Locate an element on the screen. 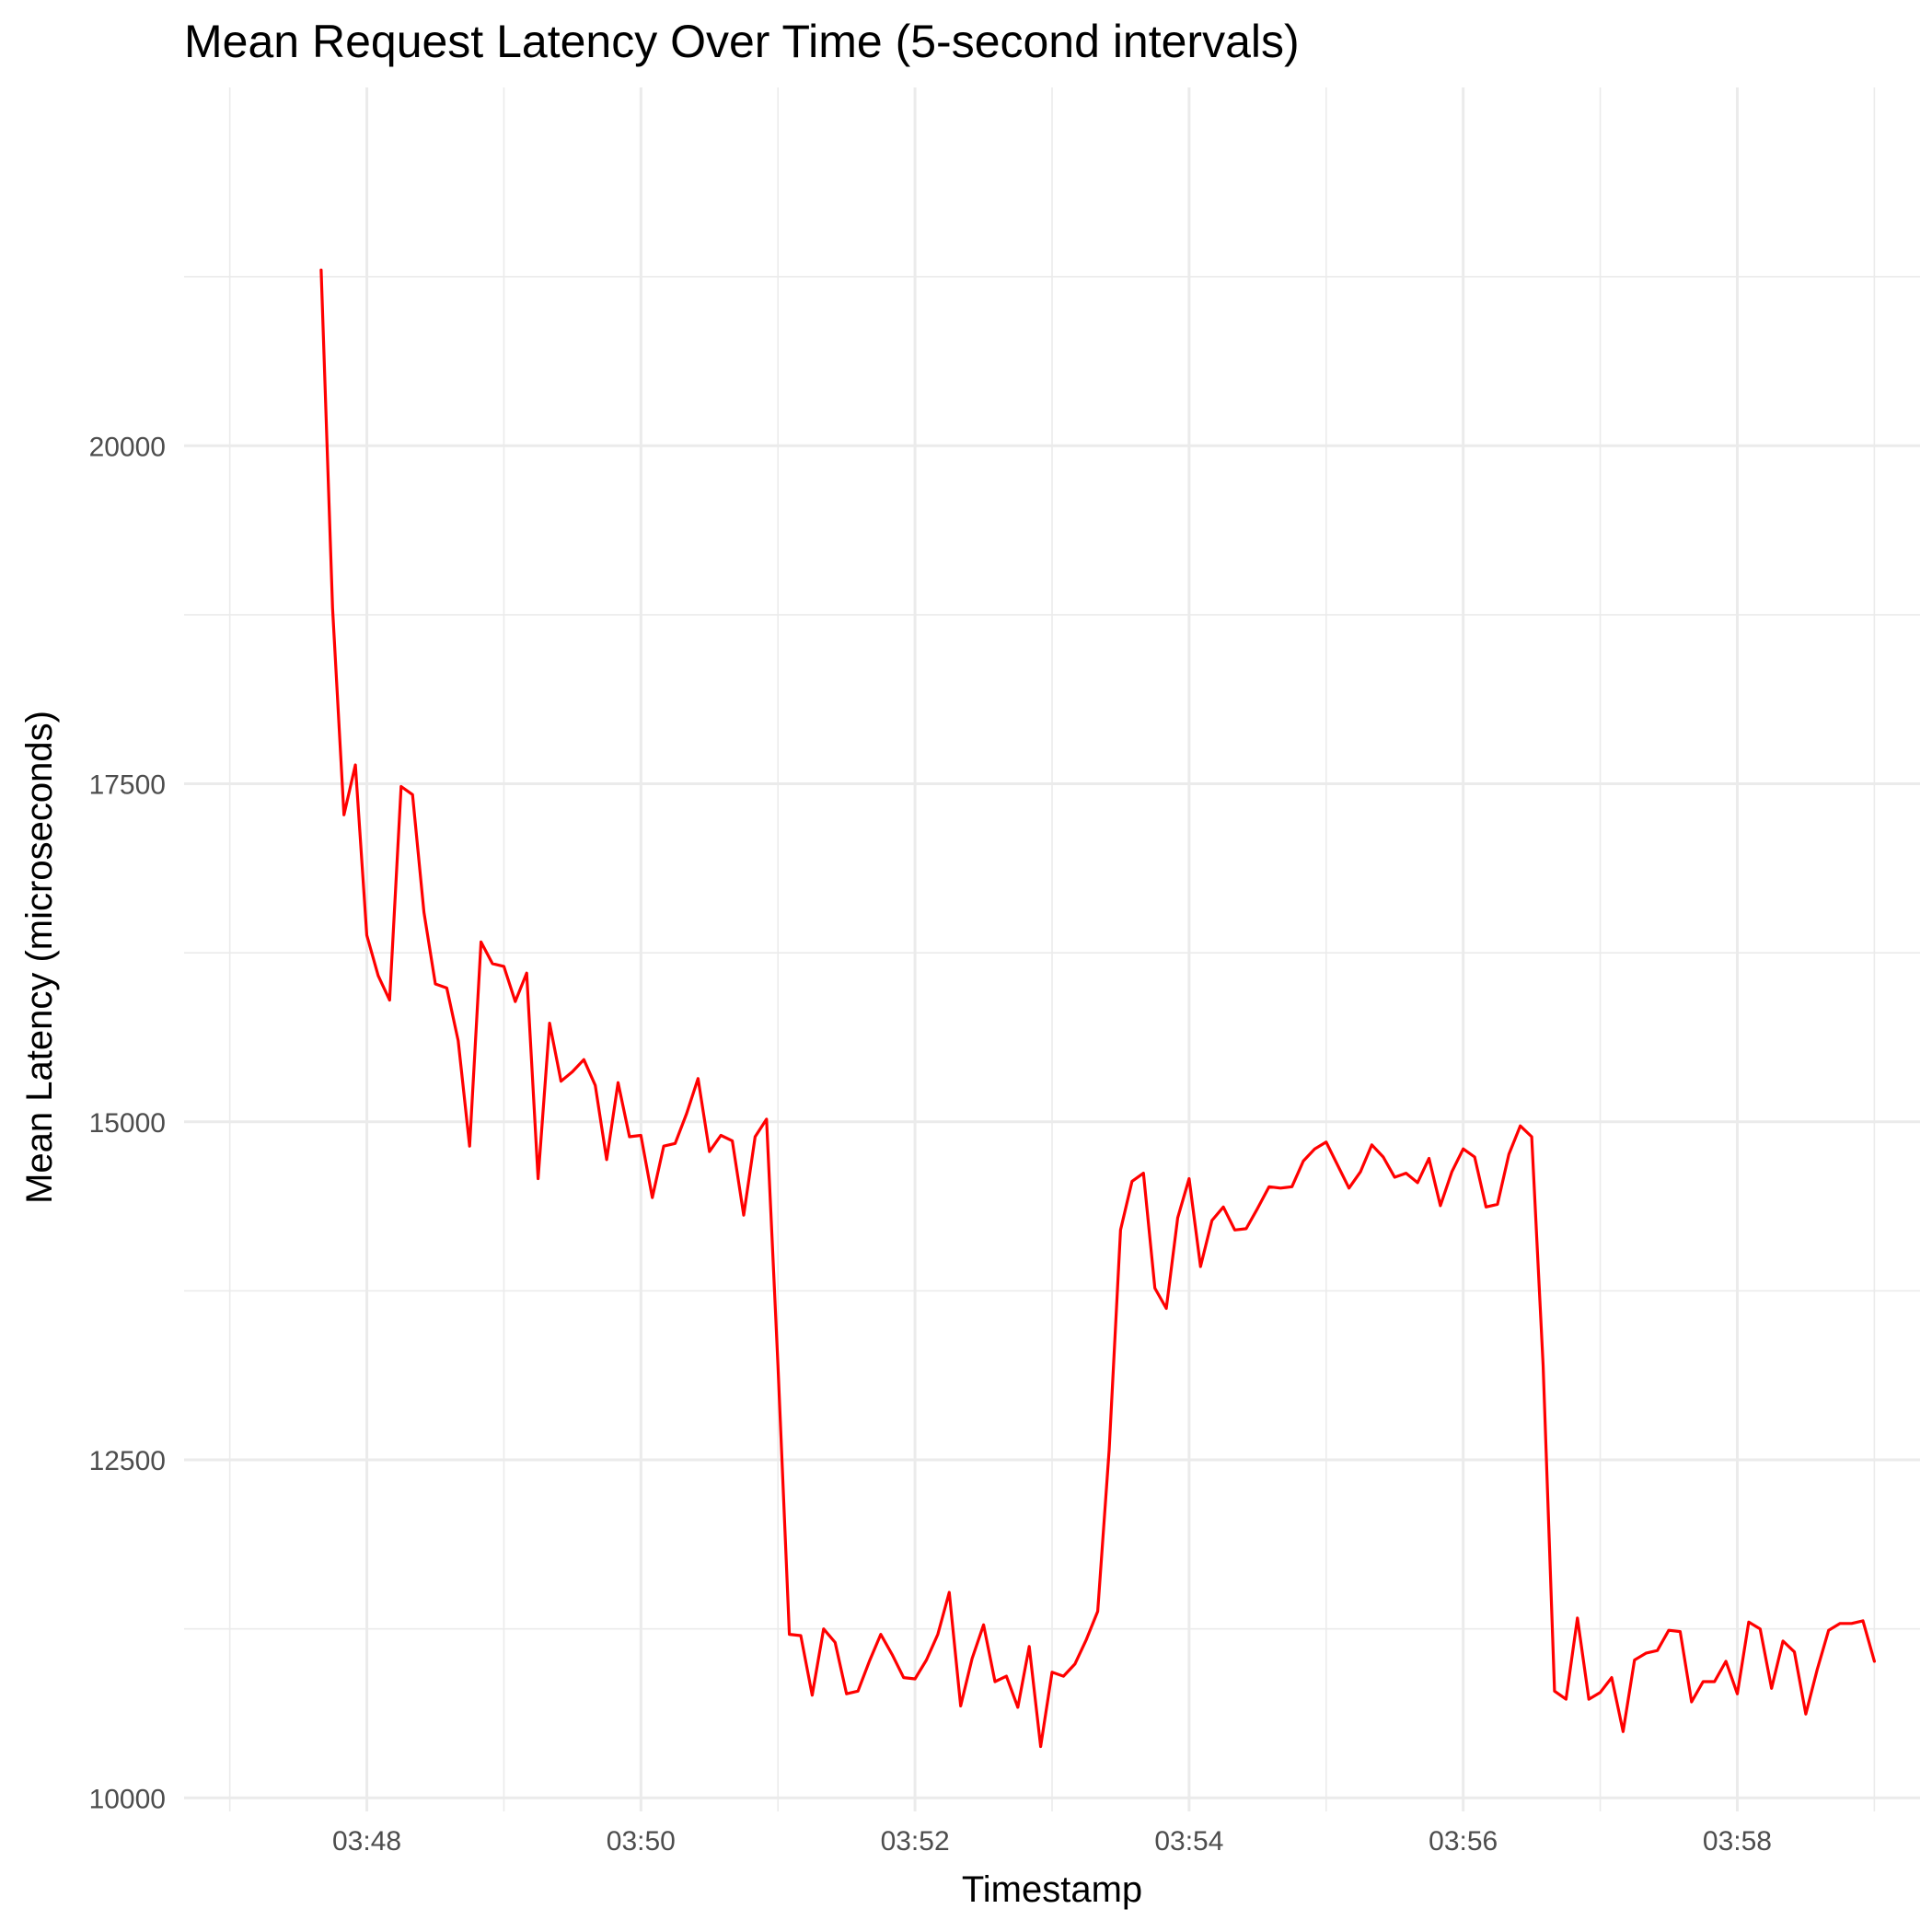 The image size is (1932, 1932). y-tick-label: 20000 is located at coordinates (127, 447).